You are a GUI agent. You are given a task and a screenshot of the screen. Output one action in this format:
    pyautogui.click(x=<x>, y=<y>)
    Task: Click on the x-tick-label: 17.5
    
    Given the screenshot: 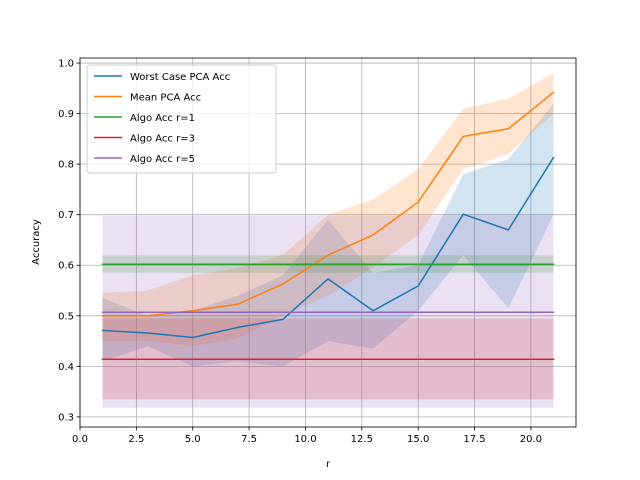 What is the action you would take?
    pyautogui.click(x=474, y=439)
    